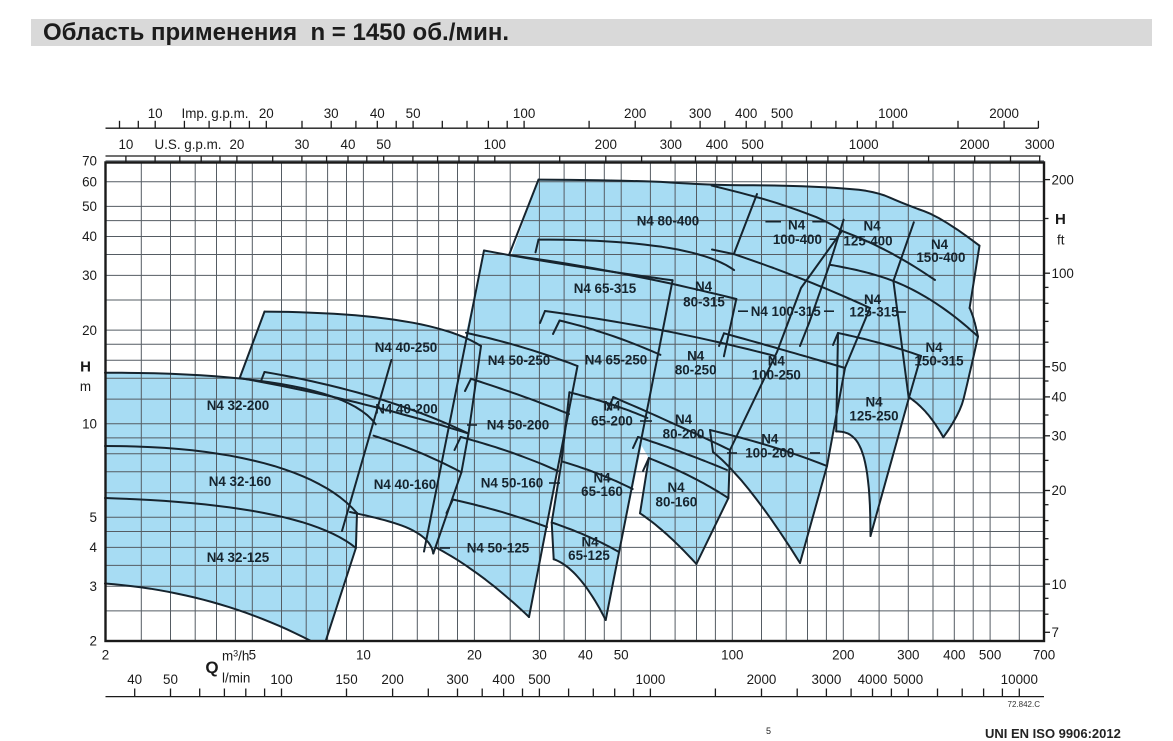  What do you see at coordinates (346, 679) in the screenshot?
I see `svg-text: 150` at bounding box center [346, 679].